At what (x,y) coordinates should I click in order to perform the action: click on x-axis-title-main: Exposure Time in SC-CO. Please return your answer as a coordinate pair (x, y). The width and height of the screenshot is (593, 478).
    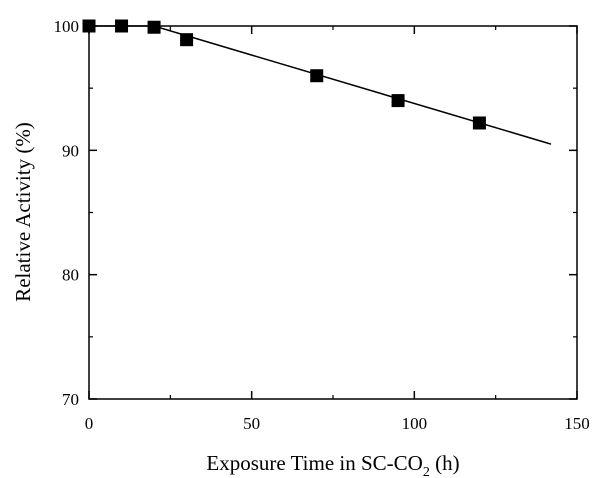
    Looking at the image, I should click on (314, 463).